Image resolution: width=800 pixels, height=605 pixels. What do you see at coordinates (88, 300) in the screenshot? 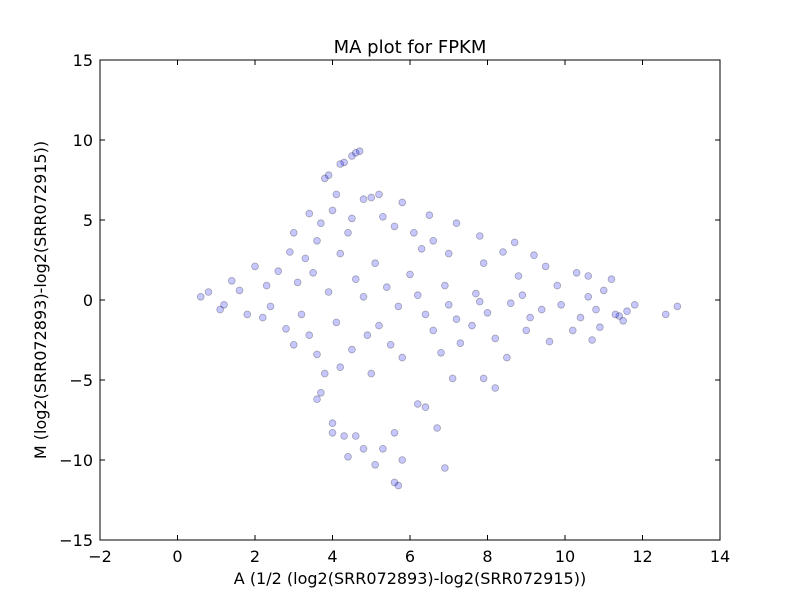
I see `y-tick-label: 0` at bounding box center [88, 300].